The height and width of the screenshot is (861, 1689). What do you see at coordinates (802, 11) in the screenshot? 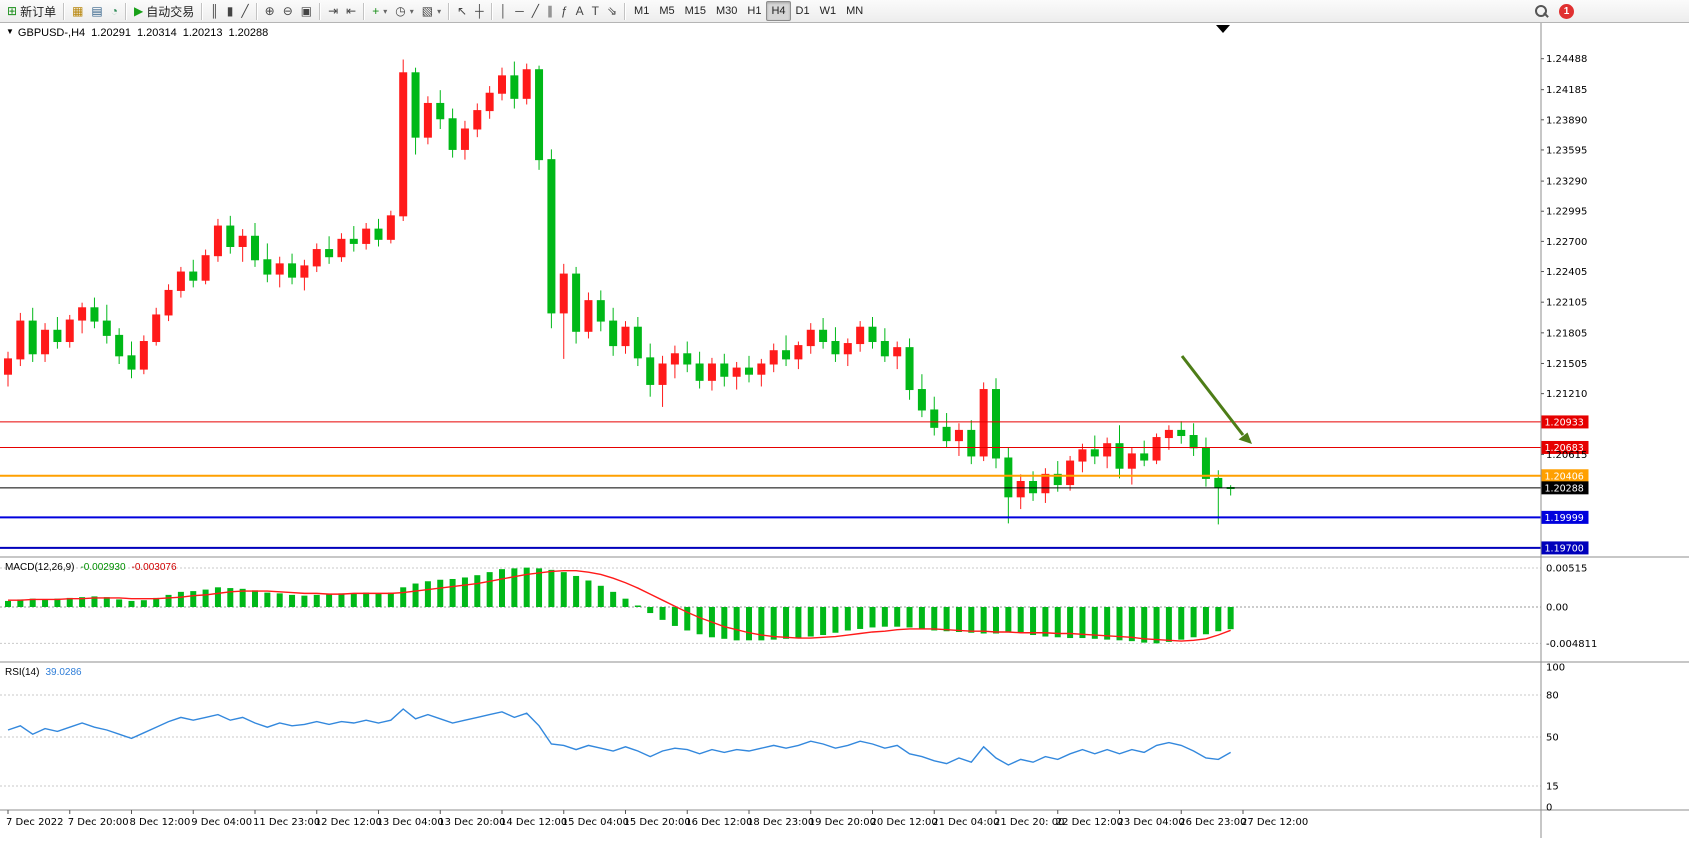
I see `timeframe-button-d1: D1` at bounding box center [802, 11].